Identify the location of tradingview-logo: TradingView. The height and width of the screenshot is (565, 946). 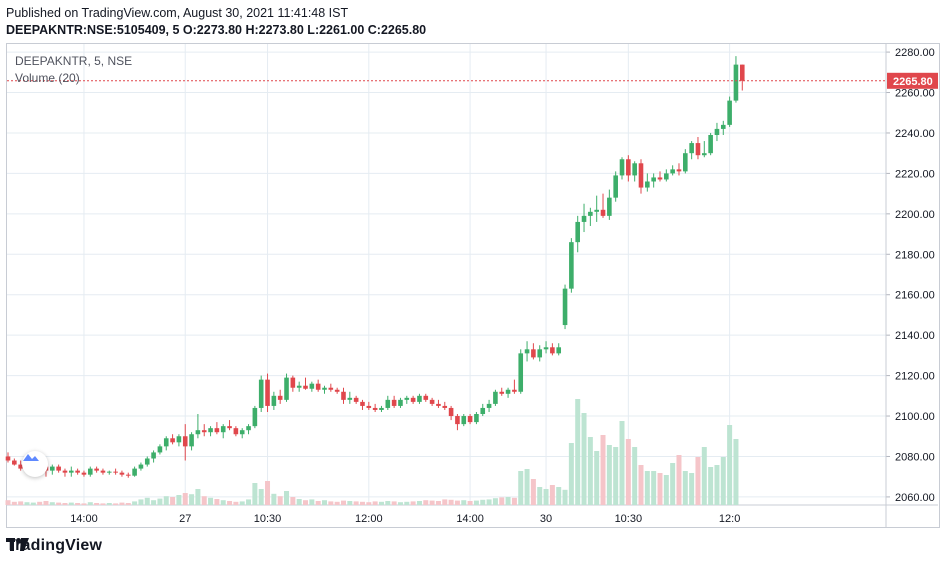
(54, 546).